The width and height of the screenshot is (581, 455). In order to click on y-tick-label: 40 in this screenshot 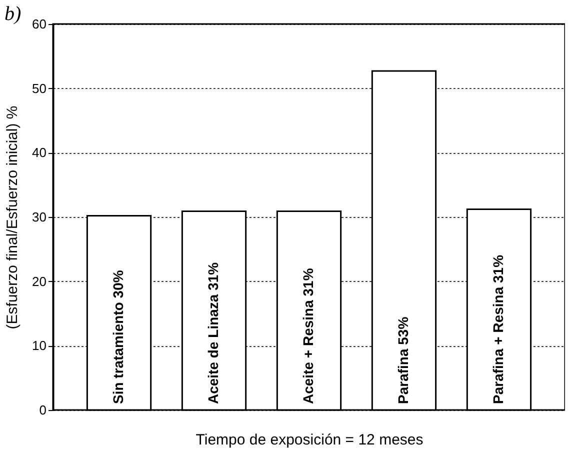, I will do `click(39, 152)`.